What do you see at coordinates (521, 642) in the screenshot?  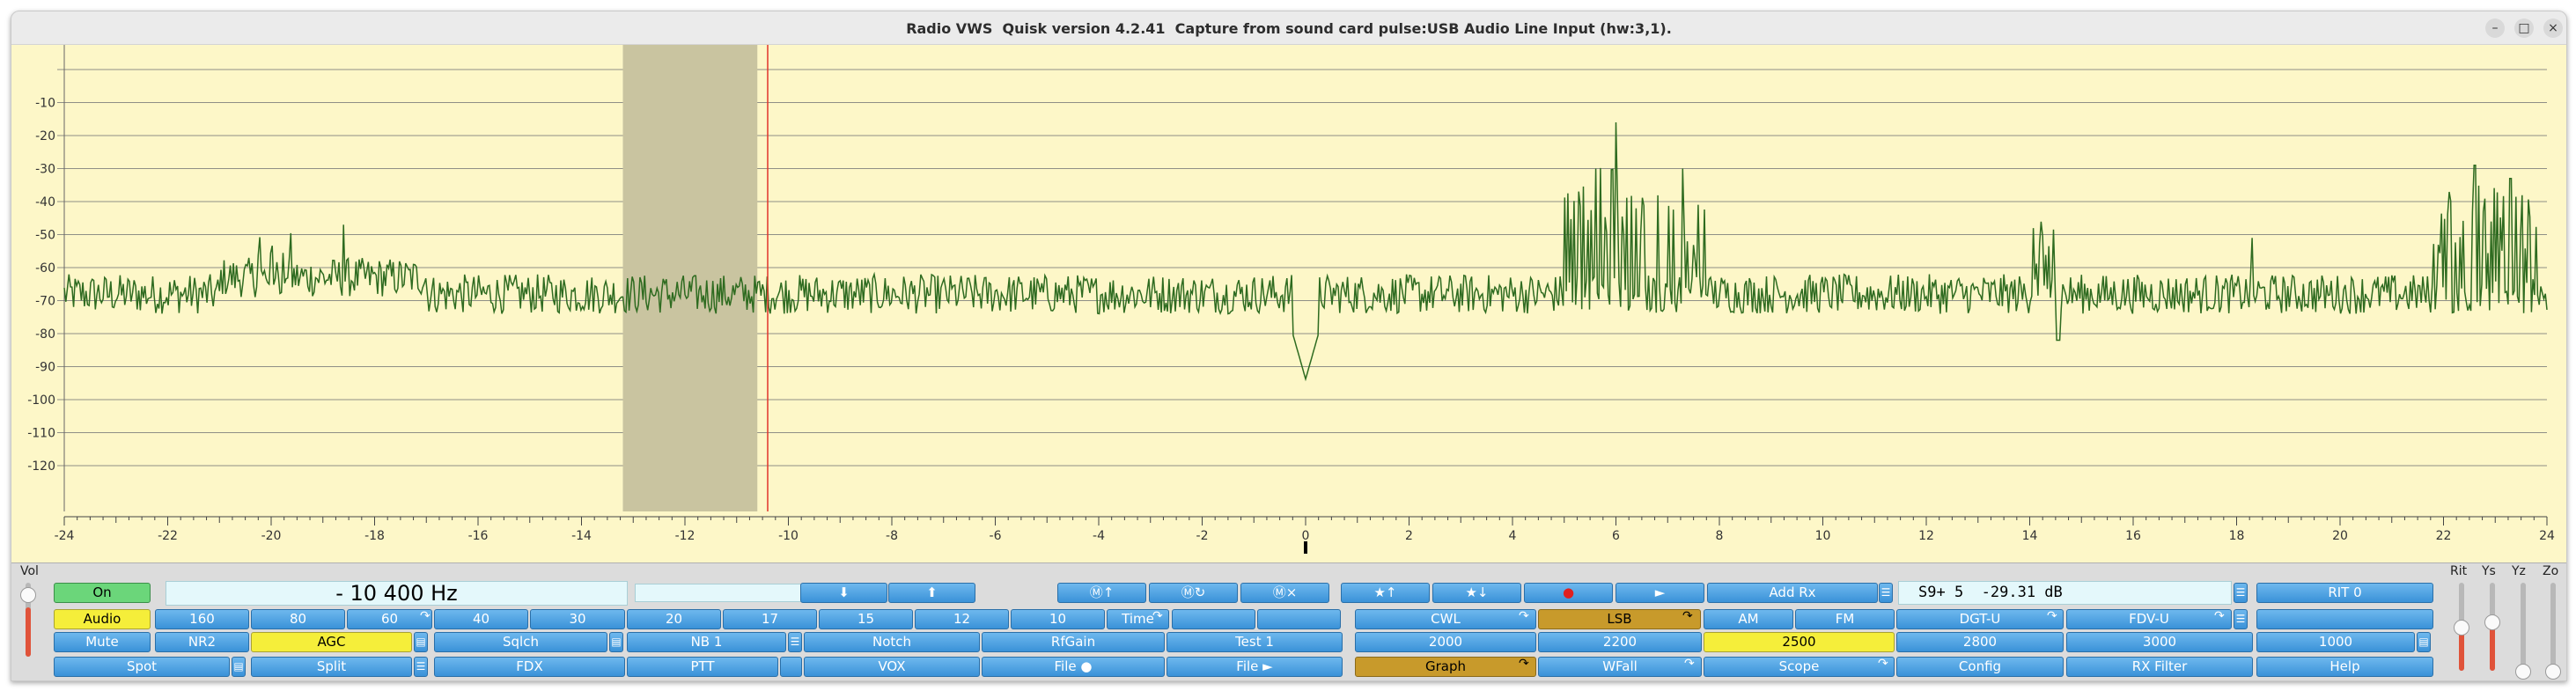 I see `squelch-button: Sqlch` at bounding box center [521, 642].